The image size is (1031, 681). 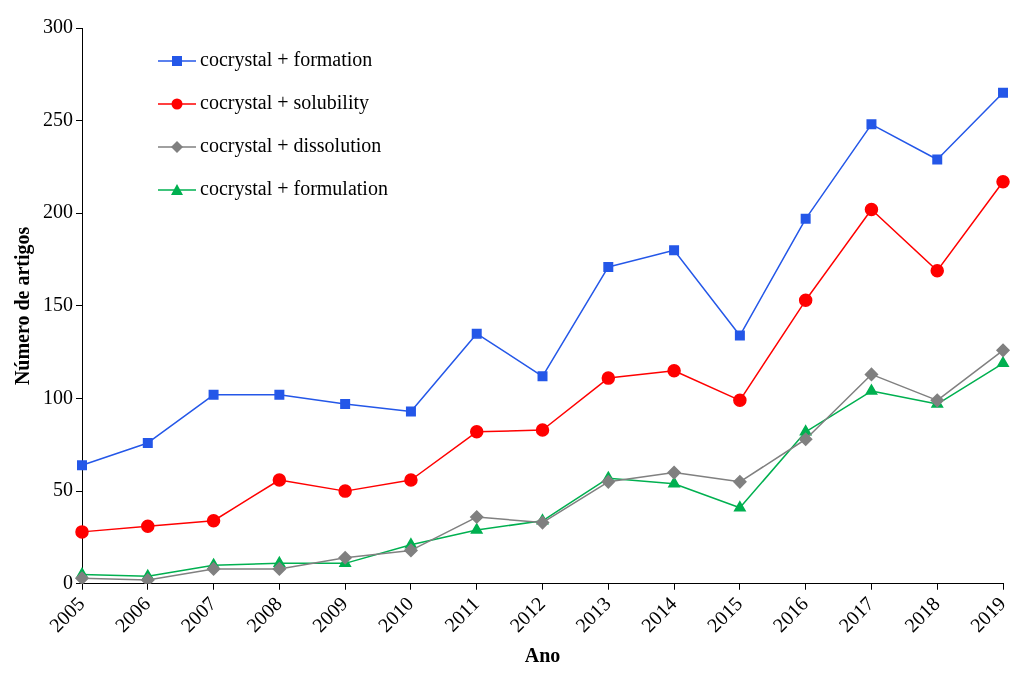 I want to click on legend-label: cocrystal + formulation, so click(x=294, y=188).